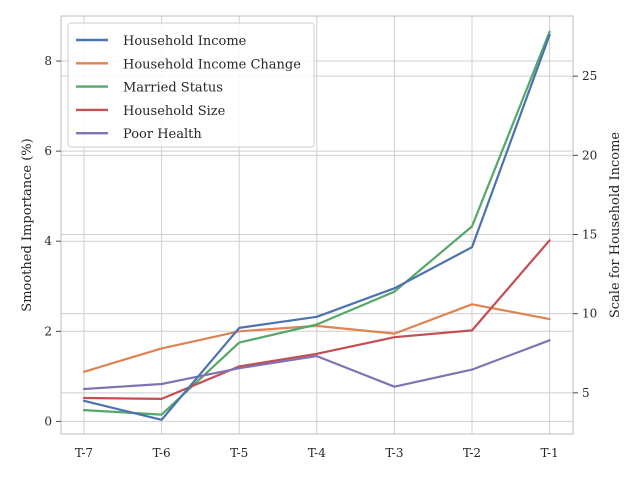 The width and height of the screenshot is (640, 480). Describe the element at coordinates (239, 453) in the screenshot. I see `x-tick-label: T-5` at that location.